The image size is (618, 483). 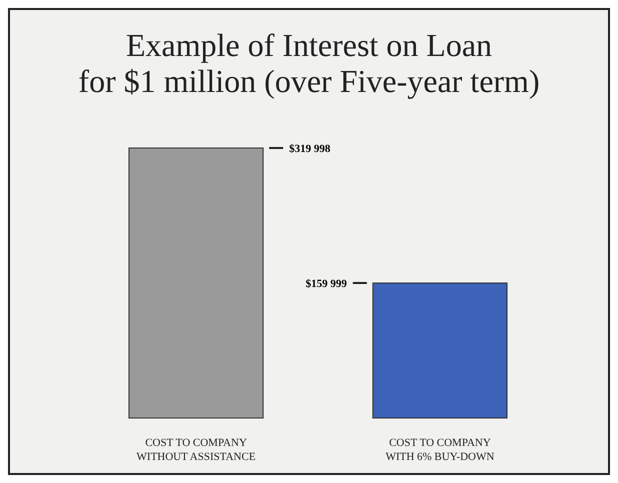 I want to click on x-tick-label: COST TO COMPANY WITHOUT ASSISTANCE, so click(x=196, y=450).